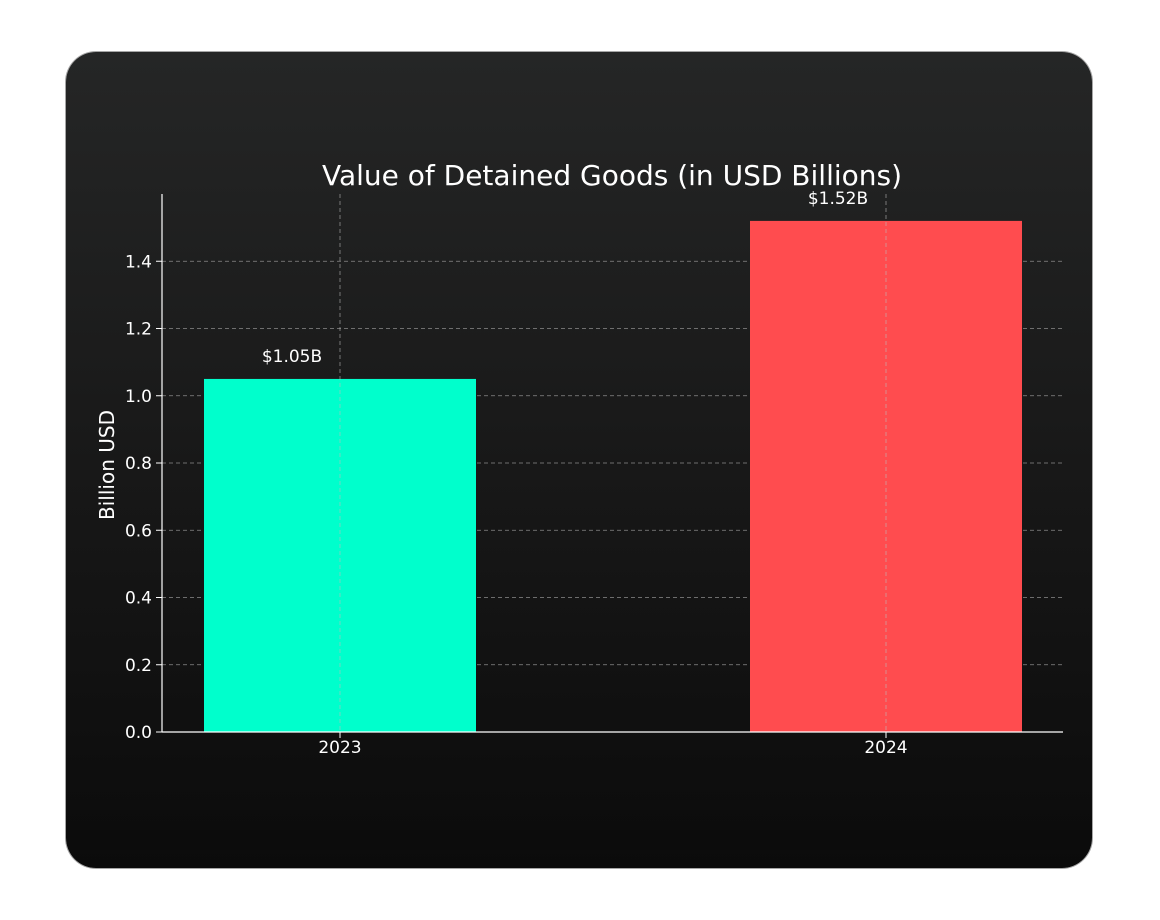  I want to click on value-label-2023: $1.05B, so click(292, 357).